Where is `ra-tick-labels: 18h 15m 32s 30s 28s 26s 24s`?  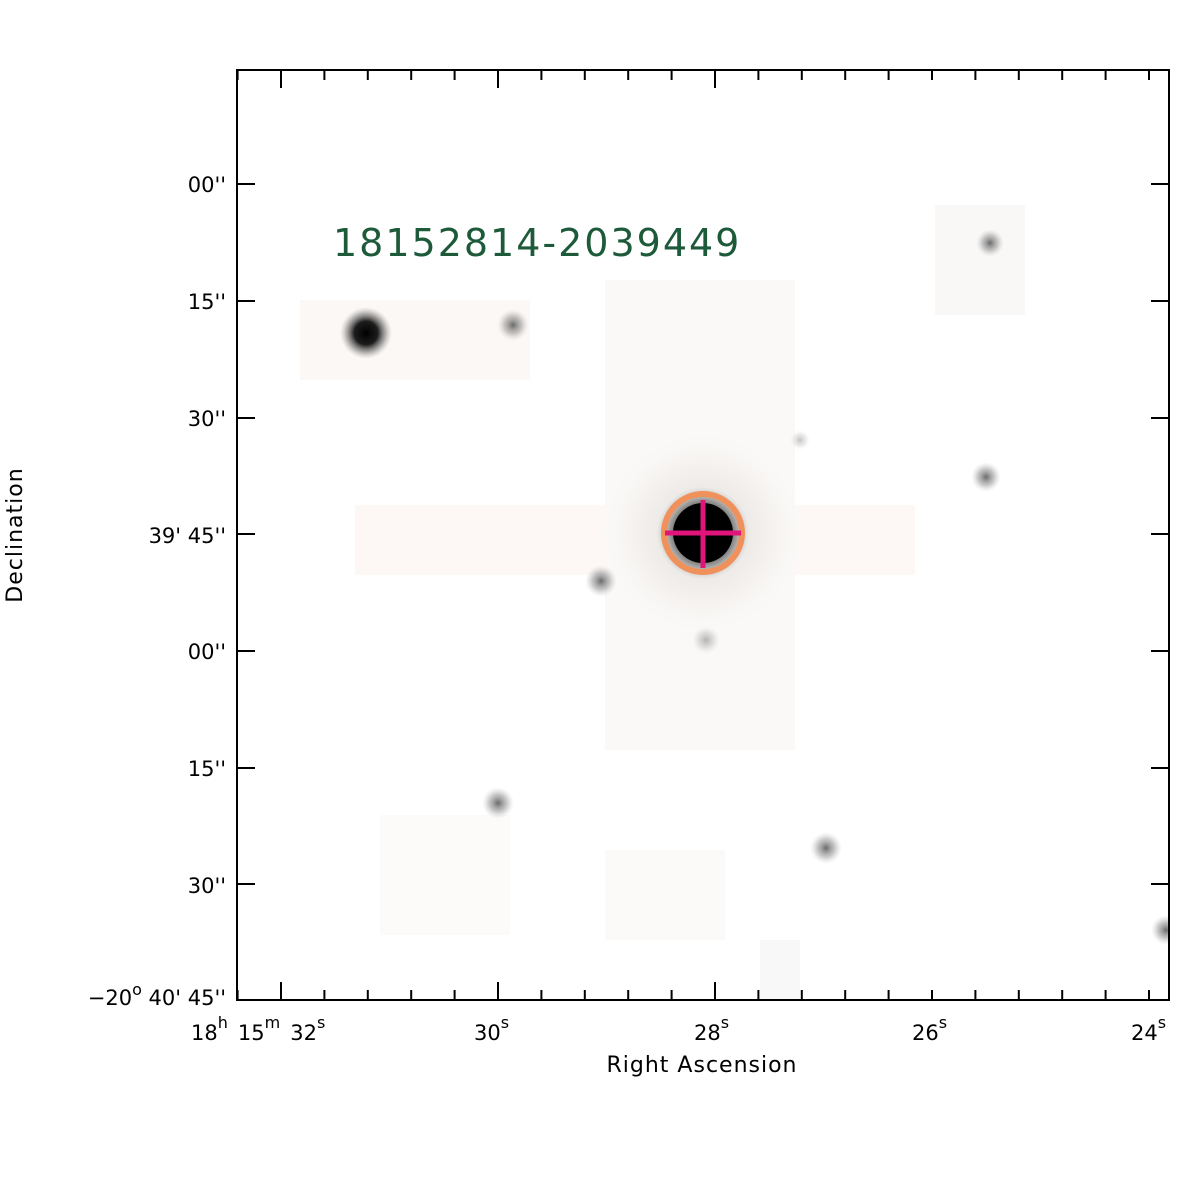
ra-tick-labels: 18h 15m 32s 30s 28s 26s 24s is located at coordinates (678, 1029).